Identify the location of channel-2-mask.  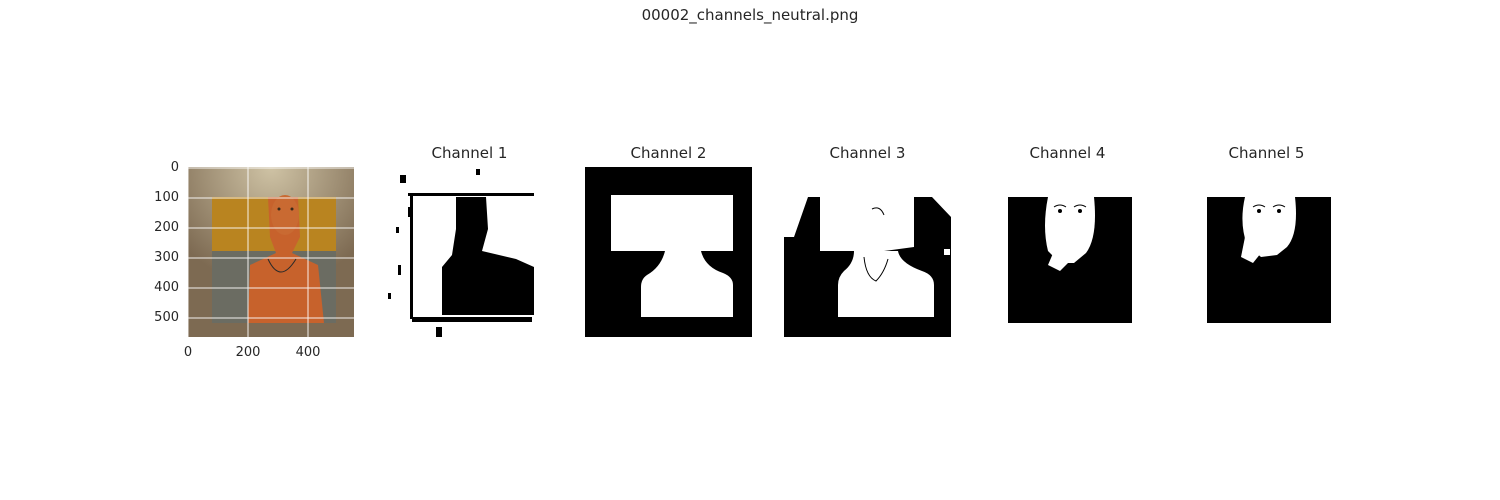
(668, 252).